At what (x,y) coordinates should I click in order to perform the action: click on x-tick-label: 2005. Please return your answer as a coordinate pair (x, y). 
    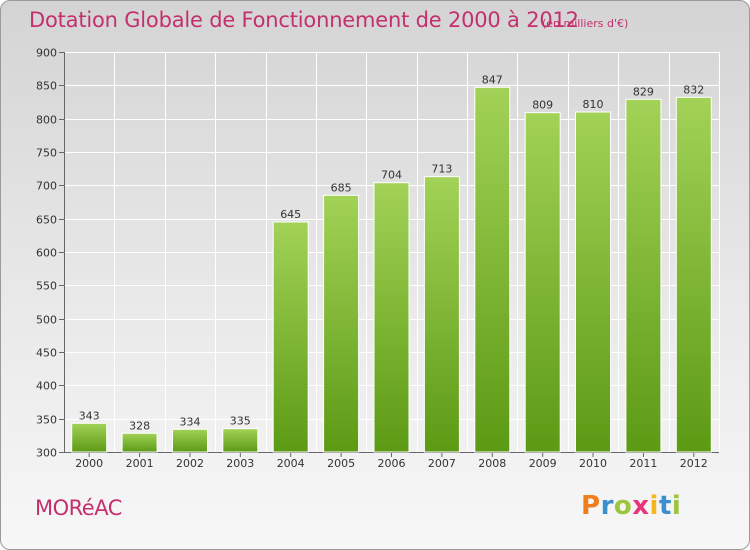
    Looking at the image, I should click on (341, 463).